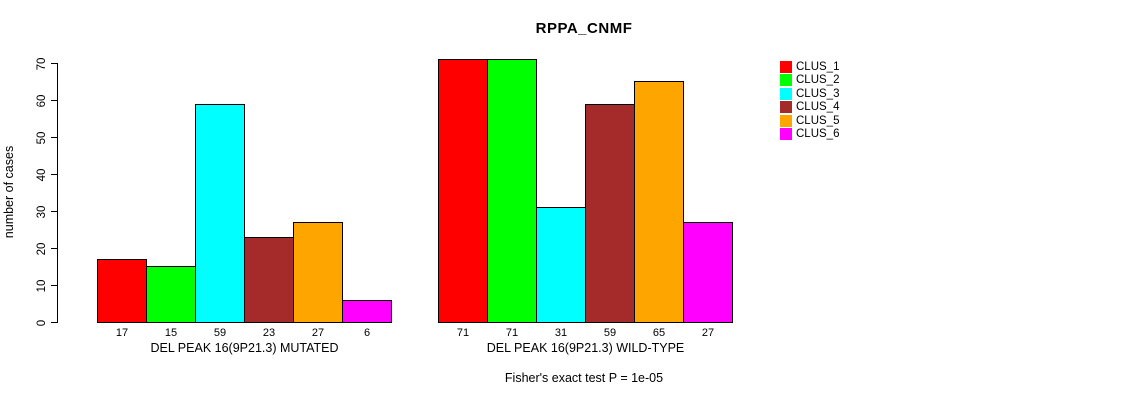 The width and height of the screenshot is (1140, 400). What do you see at coordinates (561, 333) in the screenshot?
I see `bar-value-label: 31` at bounding box center [561, 333].